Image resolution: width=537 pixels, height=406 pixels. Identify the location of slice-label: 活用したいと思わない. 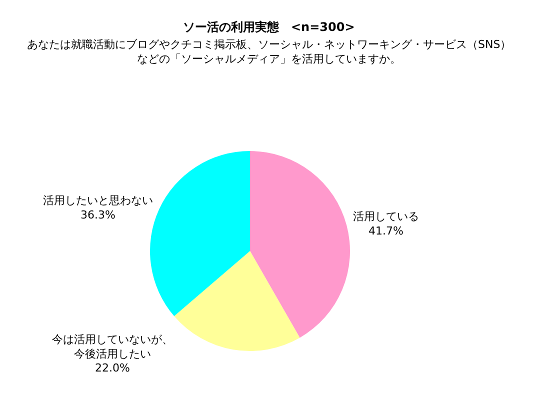
(98, 200).